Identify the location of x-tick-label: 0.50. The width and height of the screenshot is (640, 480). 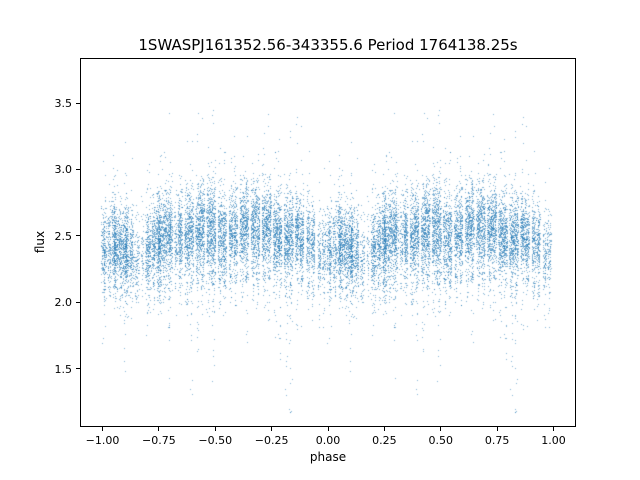
(440, 440).